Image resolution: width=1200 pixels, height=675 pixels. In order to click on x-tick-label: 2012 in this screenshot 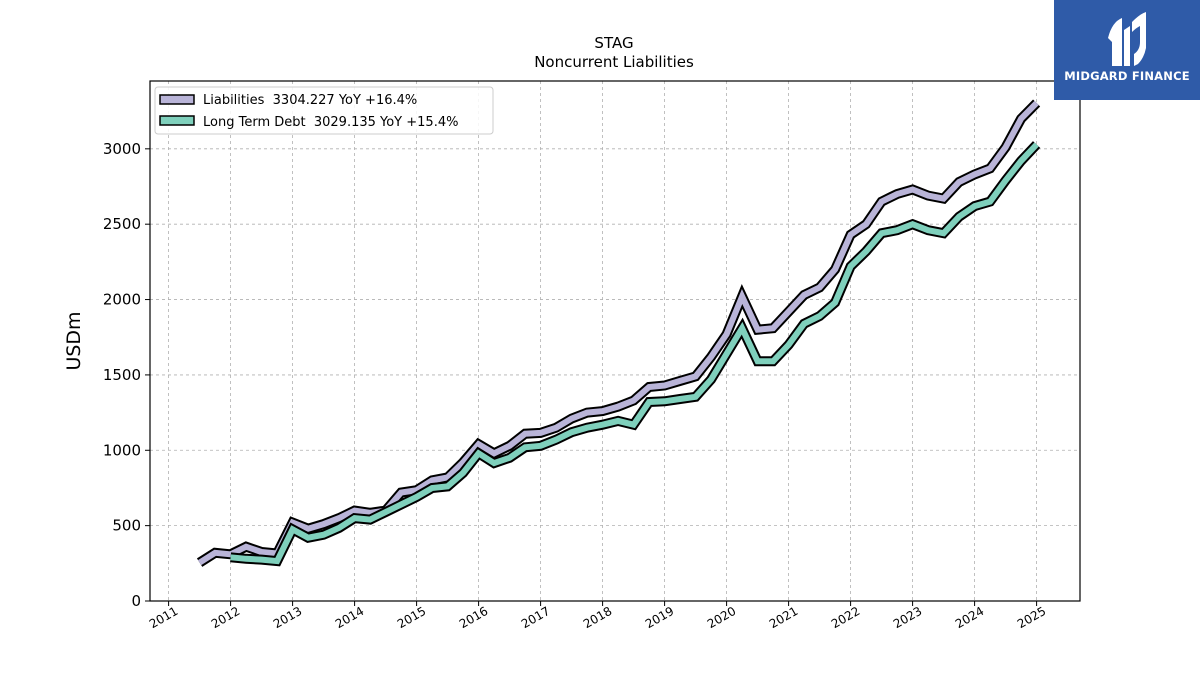, I will do `click(225, 617)`.